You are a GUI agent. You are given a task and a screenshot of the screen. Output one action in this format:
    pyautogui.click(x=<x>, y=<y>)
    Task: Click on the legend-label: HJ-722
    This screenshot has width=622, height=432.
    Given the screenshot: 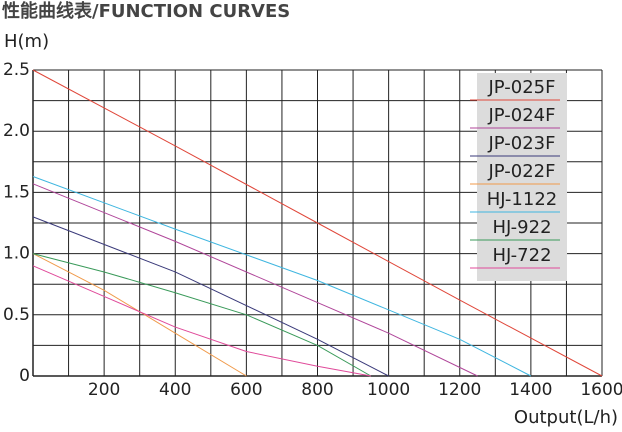 What is the action you would take?
    pyautogui.click(x=521, y=255)
    